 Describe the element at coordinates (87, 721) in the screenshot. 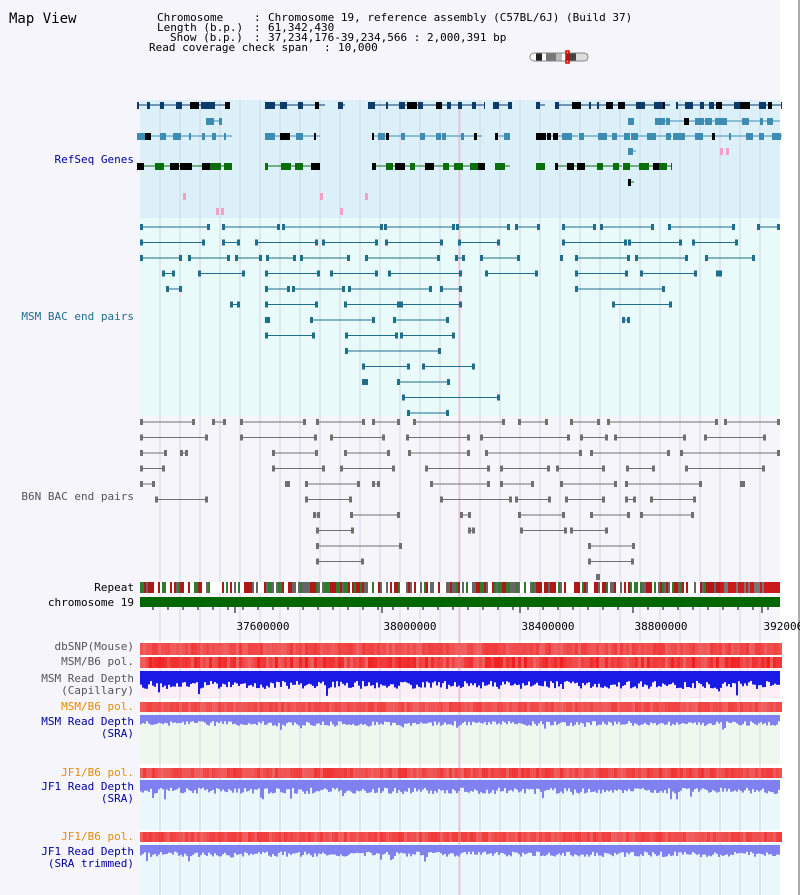

I see `track-label-msm-depth-sra: MSM Read Depth` at that location.